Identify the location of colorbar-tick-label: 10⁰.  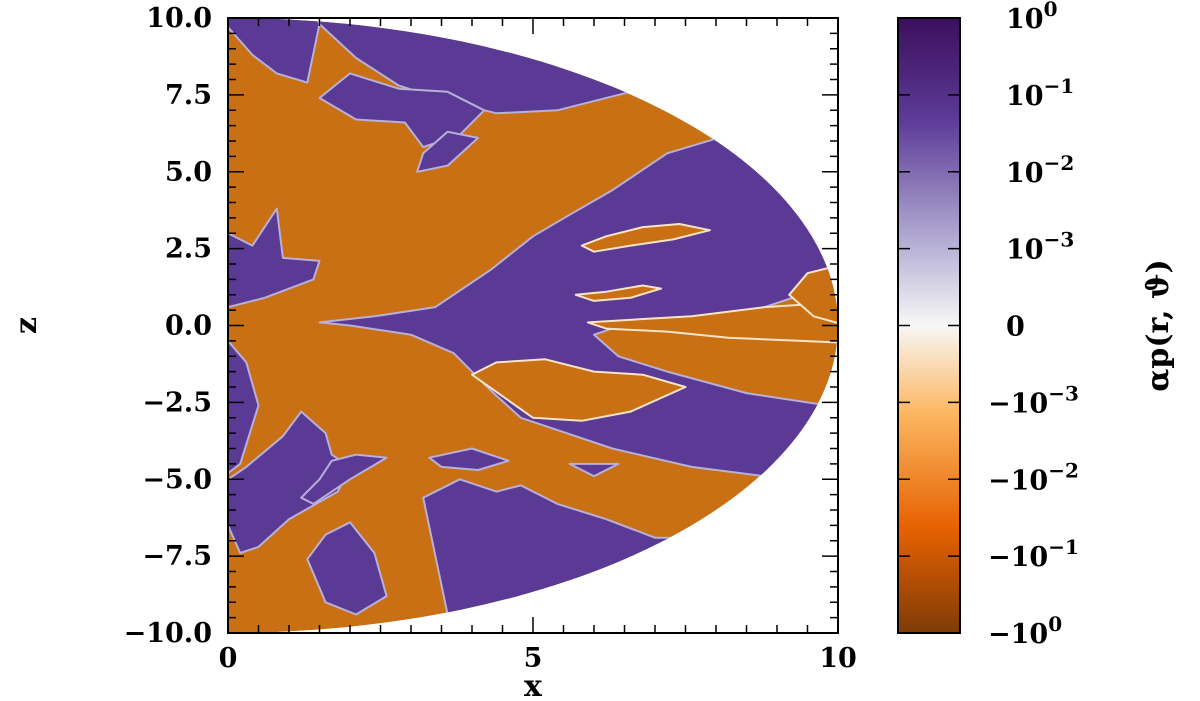
(1032, 17).